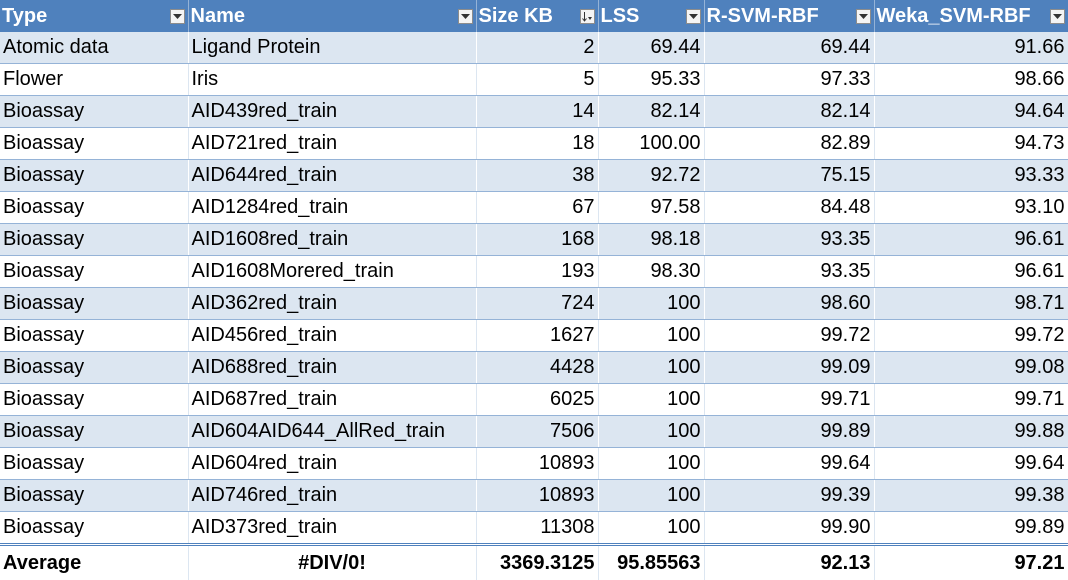  What do you see at coordinates (651, 16) in the screenshot?
I see `header-lss: LSS` at bounding box center [651, 16].